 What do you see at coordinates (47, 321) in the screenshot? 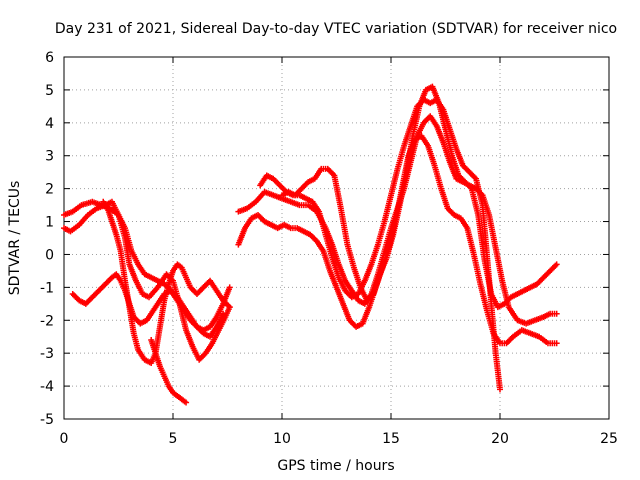
I see `y-tick-label-3: -2` at bounding box center [47, 321].